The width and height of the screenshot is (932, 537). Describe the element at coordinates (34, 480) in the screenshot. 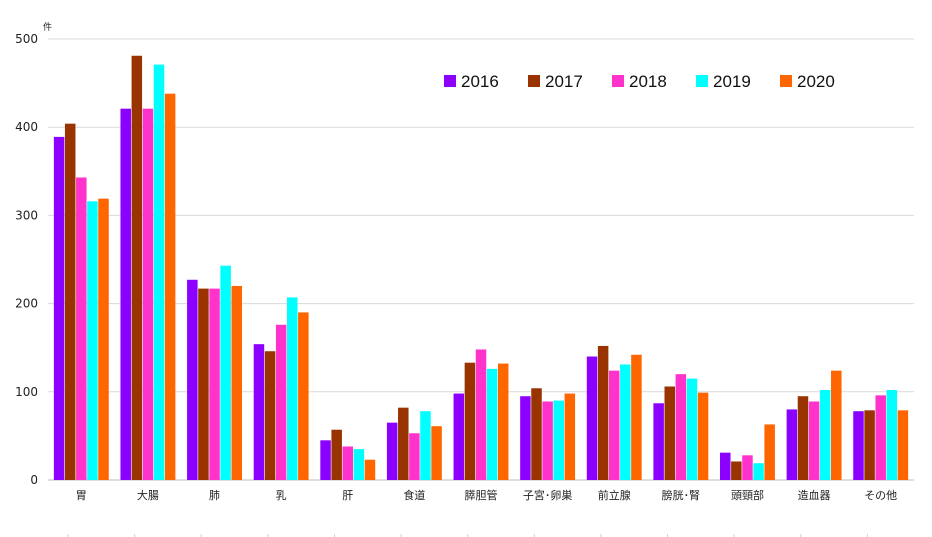

I see `y-tick-label: 0` at that location.